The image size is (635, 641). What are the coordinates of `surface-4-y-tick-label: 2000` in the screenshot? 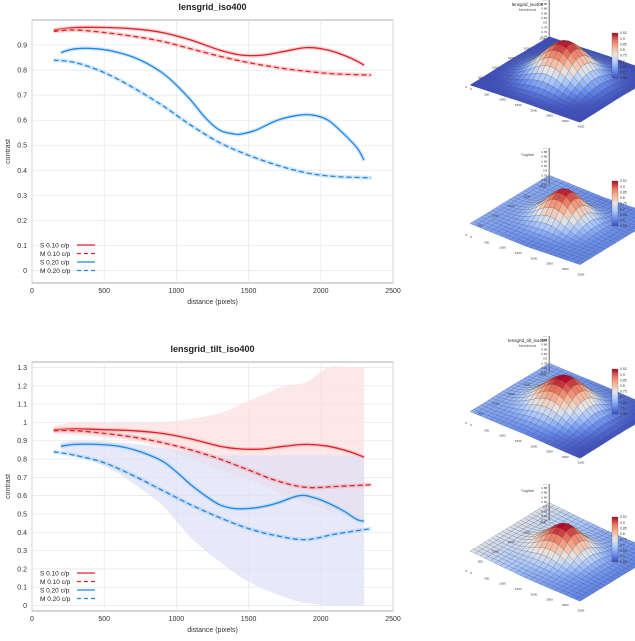 It's located at (527, 384).